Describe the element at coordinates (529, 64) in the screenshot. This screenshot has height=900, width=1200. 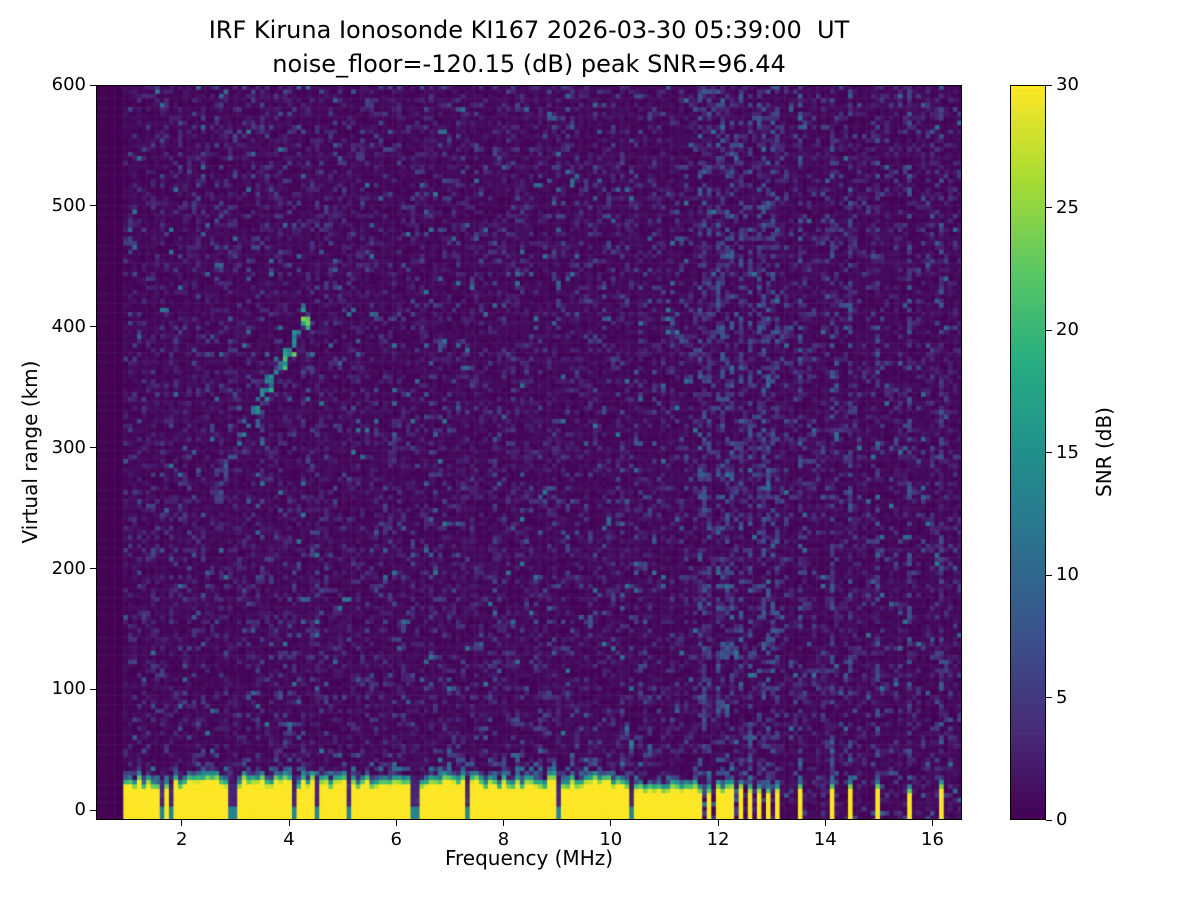
I see `chart-subtitle: noise_floor=-120.15 (dB) peak SNR=96.44` at that location.